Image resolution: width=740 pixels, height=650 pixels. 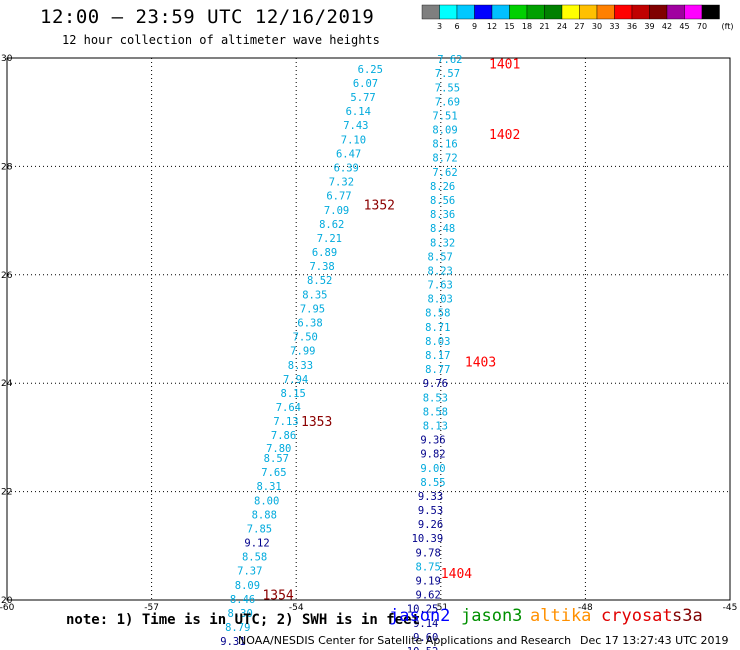 I want to click on swh-value: 8.15, so click(x=293, y=394).